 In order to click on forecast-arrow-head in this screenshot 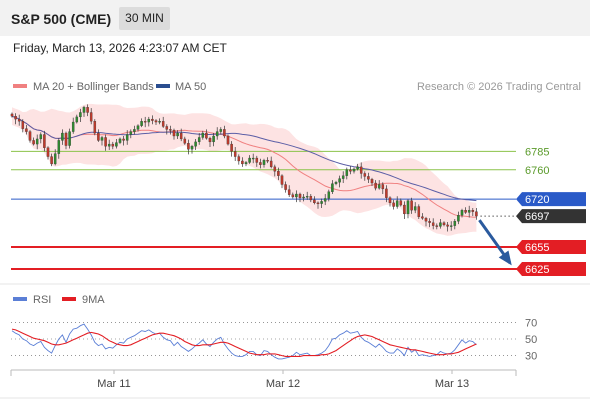, I will do `click(505, 258)`.